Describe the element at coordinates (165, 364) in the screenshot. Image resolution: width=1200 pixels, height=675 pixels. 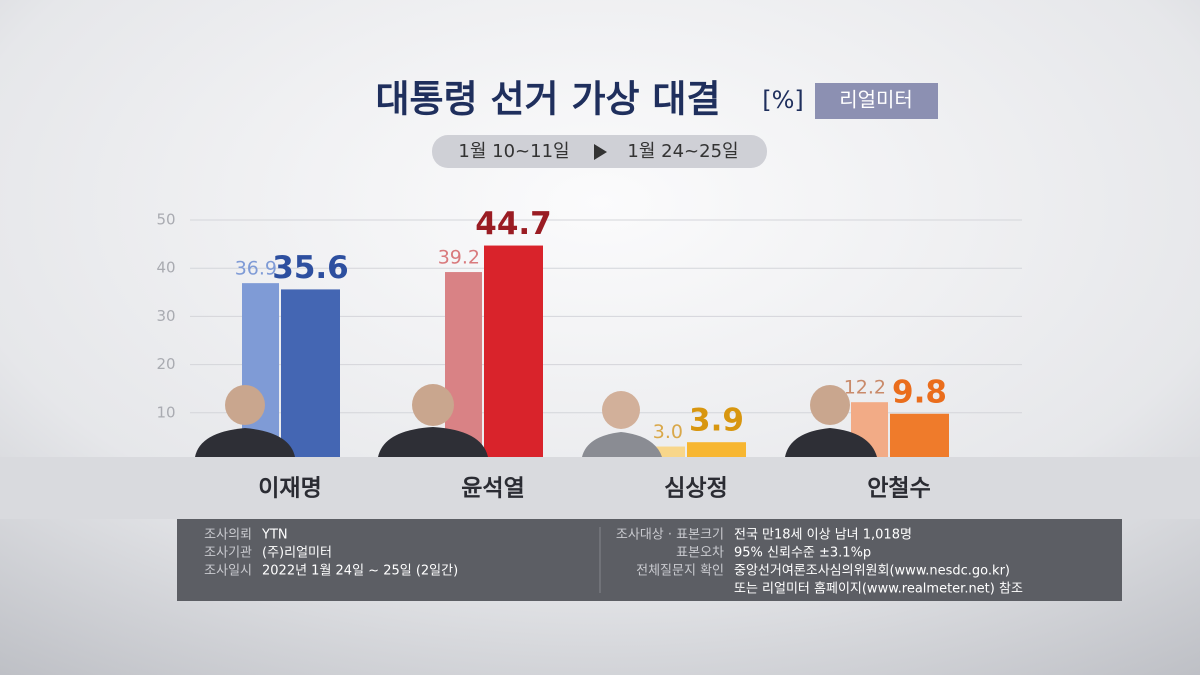
I see `y-tick-label: 20` at that location.